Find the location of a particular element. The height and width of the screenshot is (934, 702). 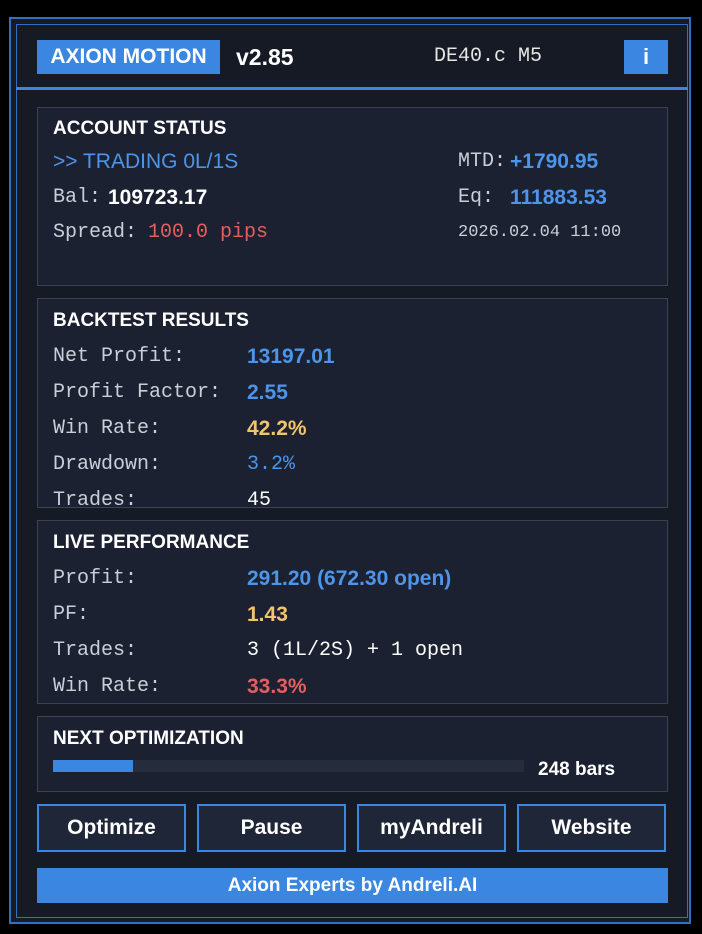

brand: AXION MOTION is located at coordinates (128, 57).